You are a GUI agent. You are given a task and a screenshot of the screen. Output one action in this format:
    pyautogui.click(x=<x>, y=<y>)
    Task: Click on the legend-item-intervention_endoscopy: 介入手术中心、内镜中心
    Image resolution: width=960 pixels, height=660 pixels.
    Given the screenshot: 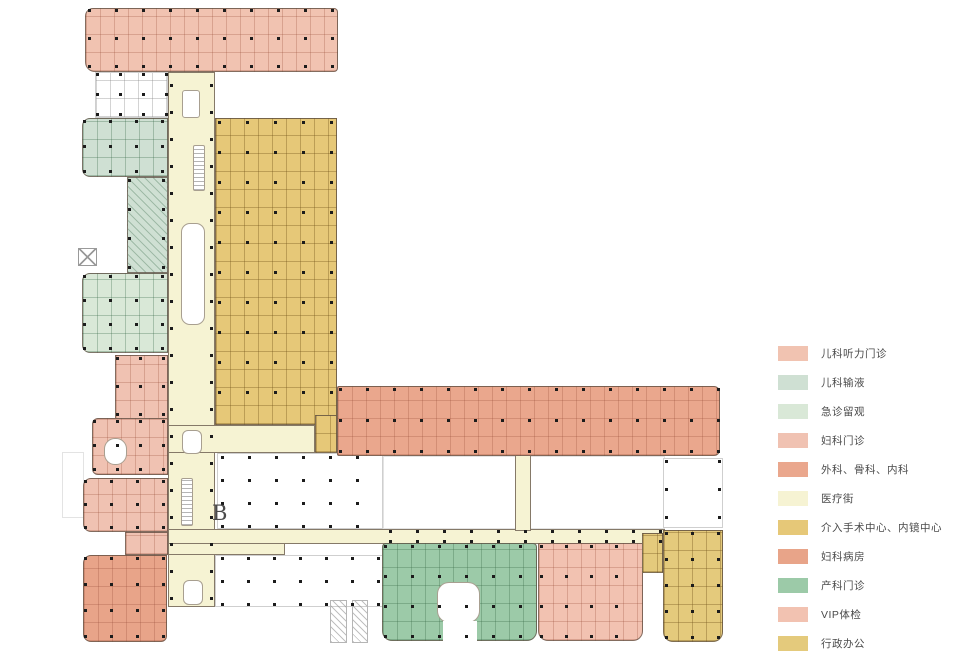 What is the action you would take?
    pyautogui.click(x=860, y=527)
    